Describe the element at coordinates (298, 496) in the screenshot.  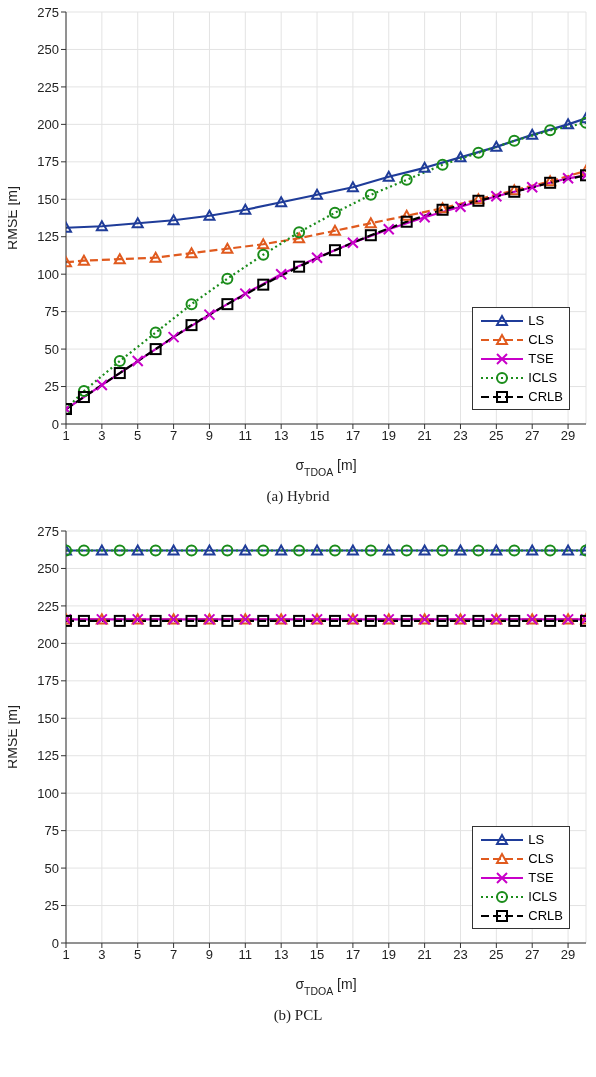
I see `text: (a) Hybrid` at that location.